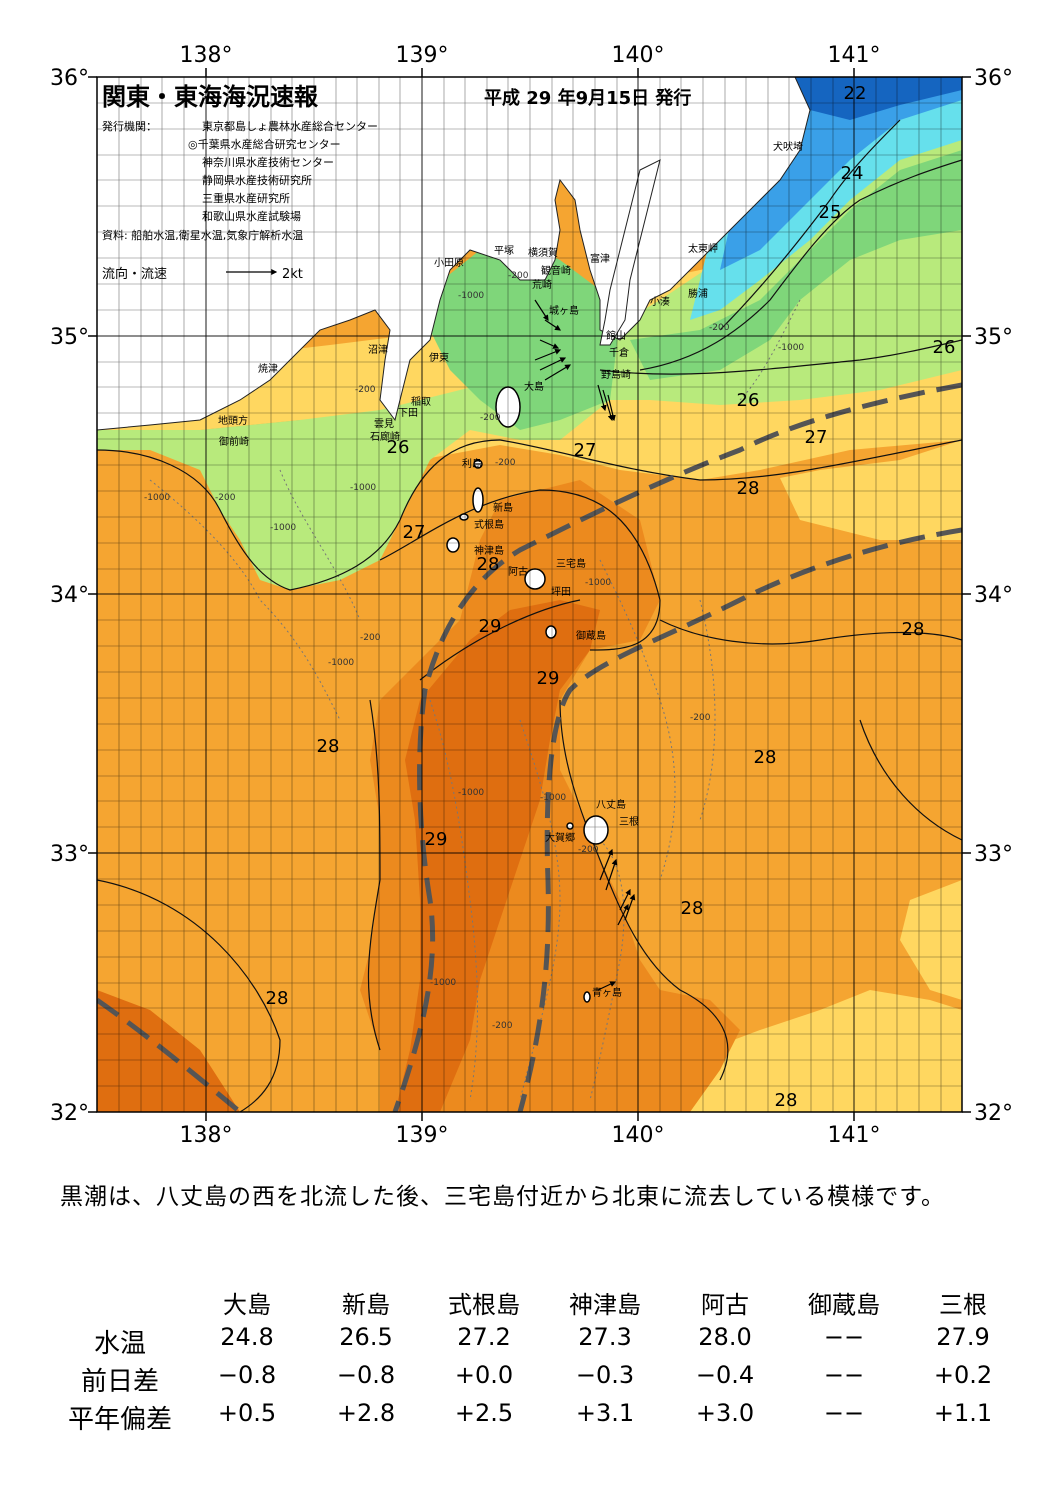 The height and width of the screenshot is (1503, 1064). What do you see at coordinates (570, 826) in the screenshot?
I see `island-hachijo-kojima` at bounding box center [570, 826].